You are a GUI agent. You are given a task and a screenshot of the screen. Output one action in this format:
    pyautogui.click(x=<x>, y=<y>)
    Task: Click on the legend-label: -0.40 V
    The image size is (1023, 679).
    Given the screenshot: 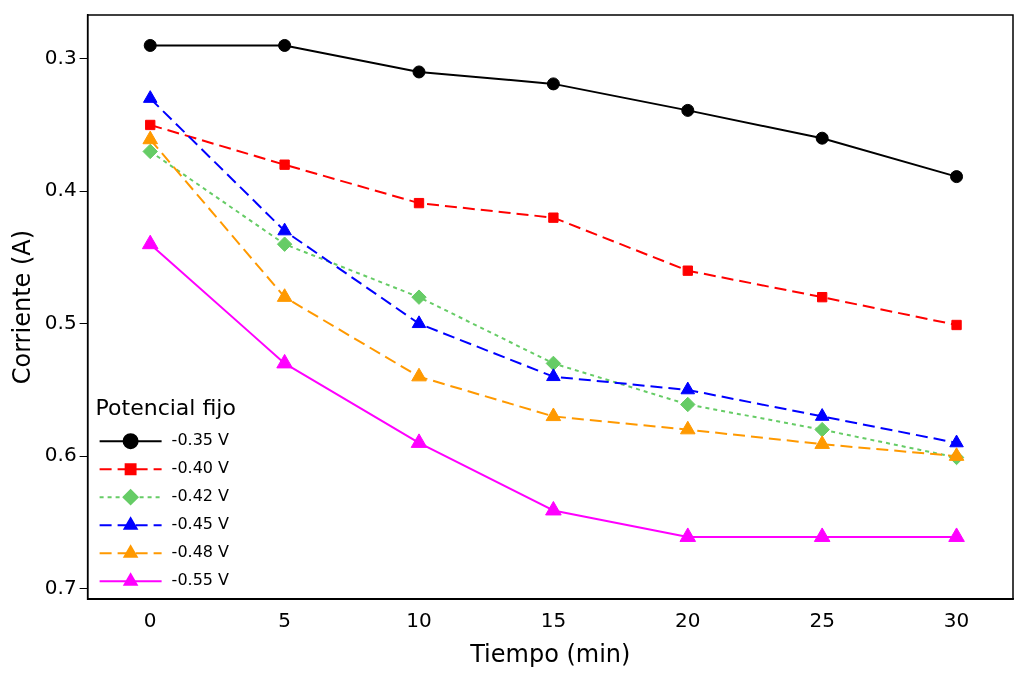 What is the action you would take?
    pyautogui.click(x=200, y=468)
    